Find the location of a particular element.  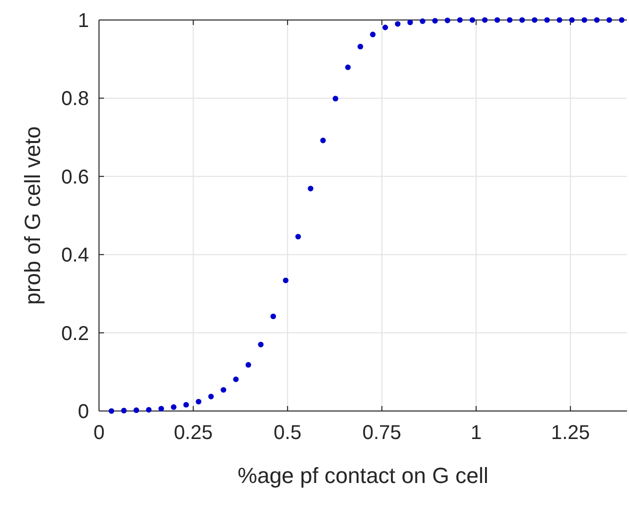

x-tick-label: 1.25 is located at coordinates (570, 433).